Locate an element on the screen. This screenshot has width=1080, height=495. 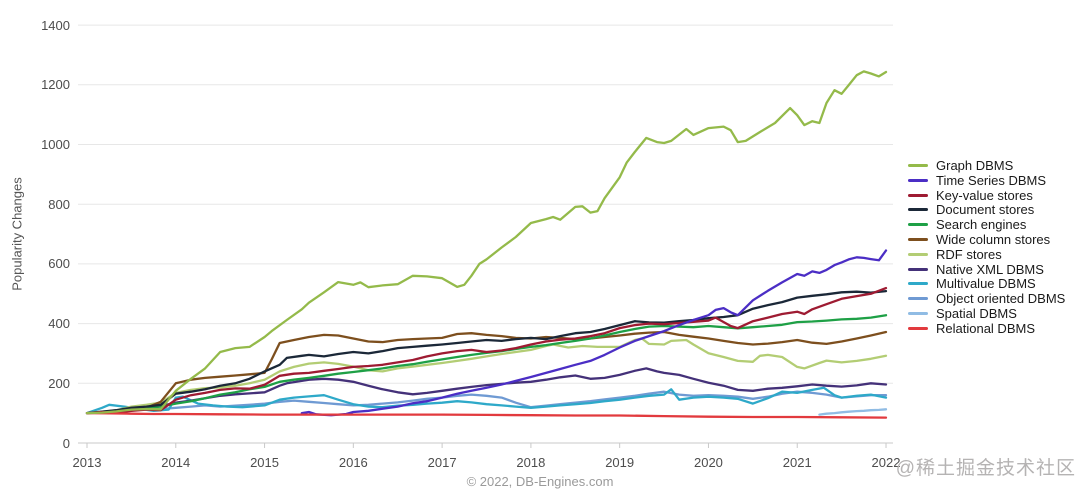
x-tick-label: 2014 is located at coordinates (176, 462).